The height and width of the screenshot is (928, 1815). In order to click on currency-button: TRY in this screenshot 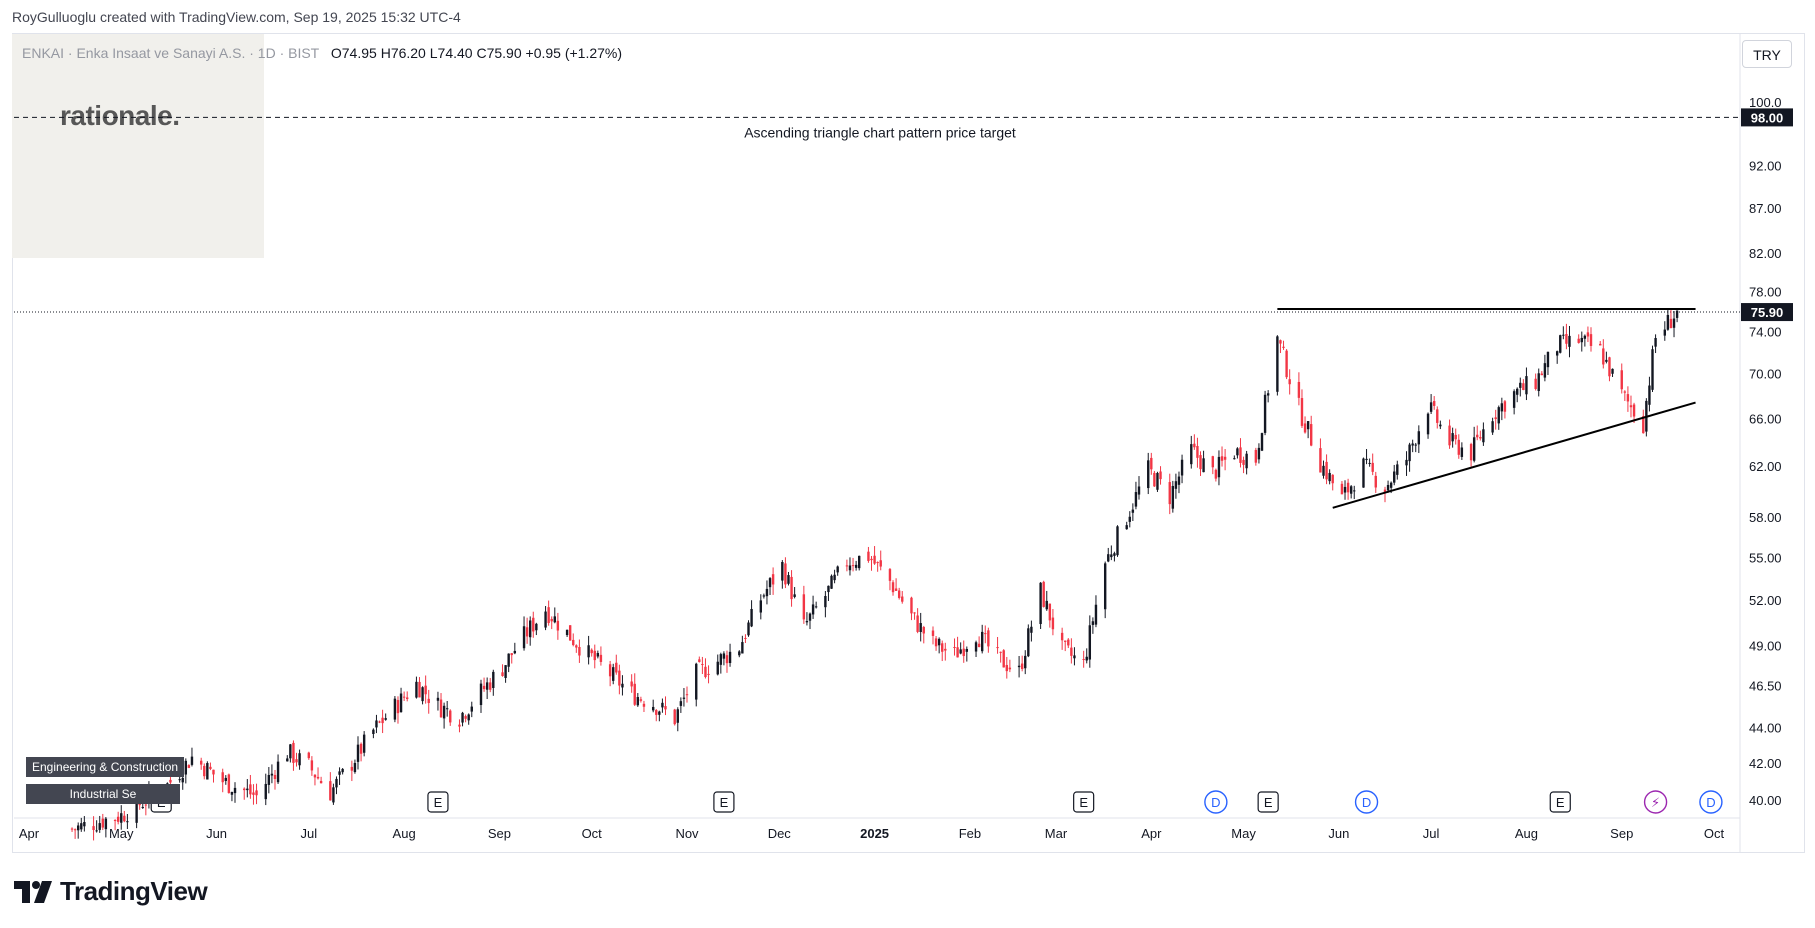, I will do `click(1767, 54)`.